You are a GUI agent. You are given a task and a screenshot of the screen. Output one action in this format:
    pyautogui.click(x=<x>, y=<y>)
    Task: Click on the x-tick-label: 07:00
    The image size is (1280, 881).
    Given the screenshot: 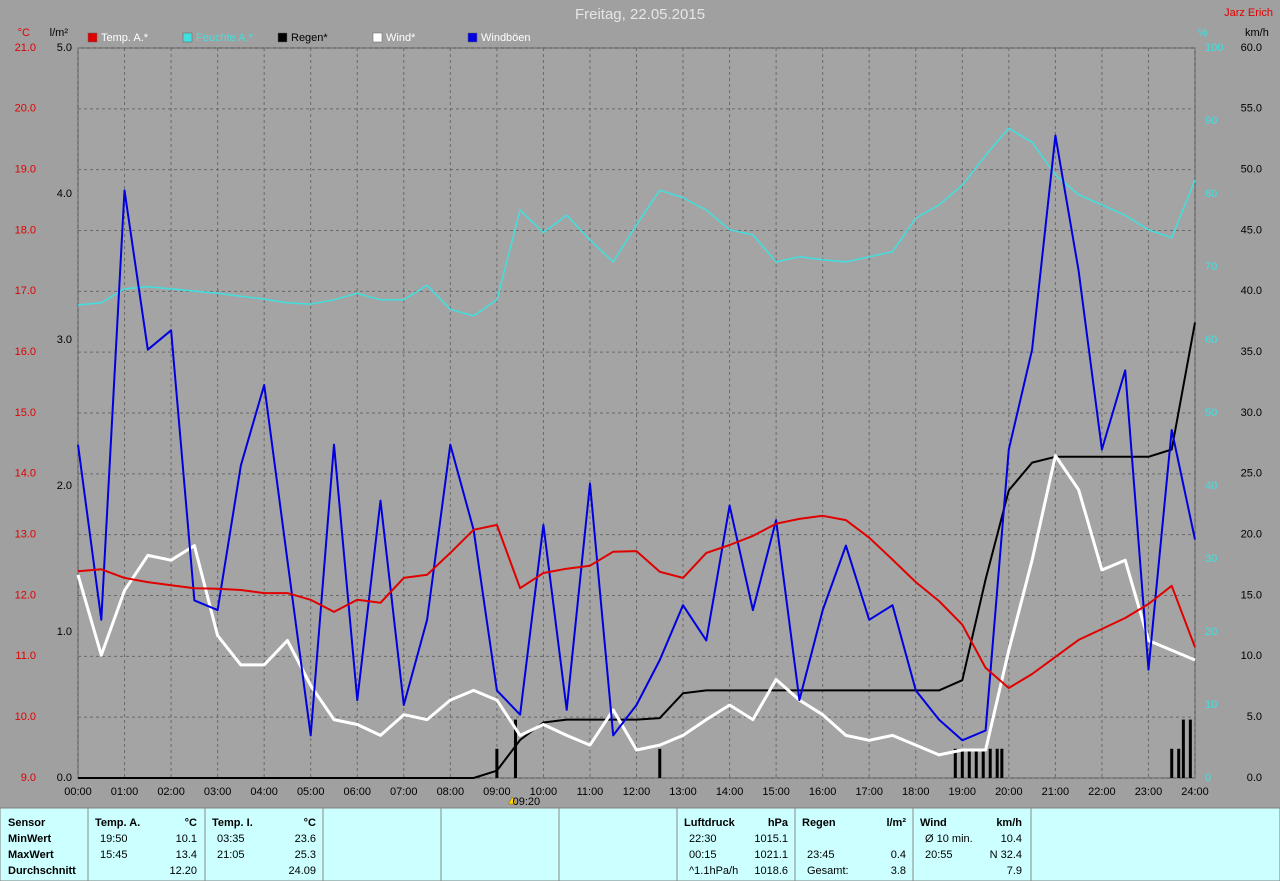 What is the action you would take?
    pyautogui.click(x=404, y=792)
    